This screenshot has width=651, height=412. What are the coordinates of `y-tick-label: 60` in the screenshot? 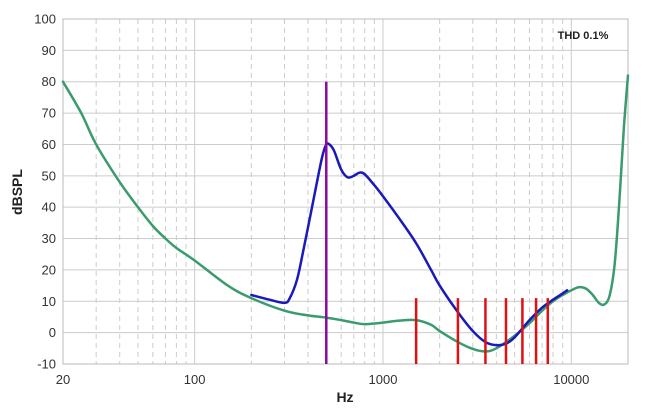 It's located at (49, 144).